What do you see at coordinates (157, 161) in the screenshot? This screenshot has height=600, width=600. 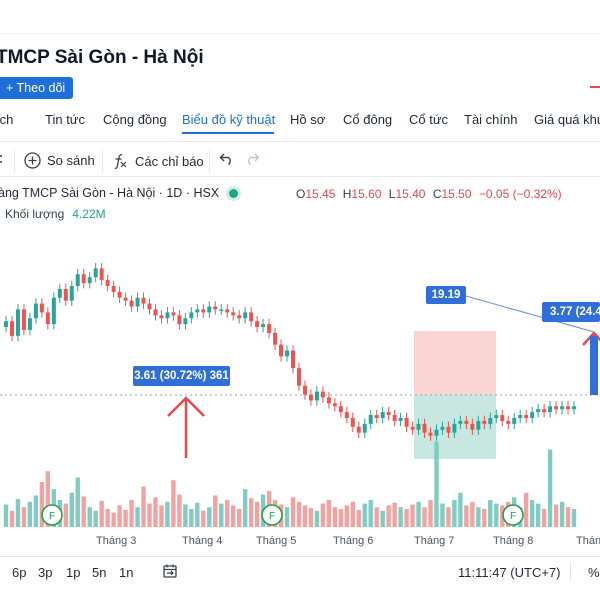 I see `indicators-button: Các chỉ báo` at bounding box center [157, 161].